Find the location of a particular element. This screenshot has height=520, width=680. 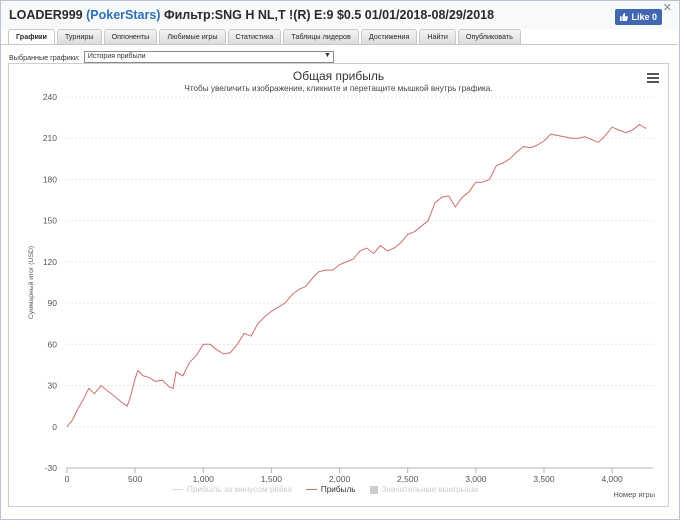

tab-4: Статистика is located at coordinates (254, 36).